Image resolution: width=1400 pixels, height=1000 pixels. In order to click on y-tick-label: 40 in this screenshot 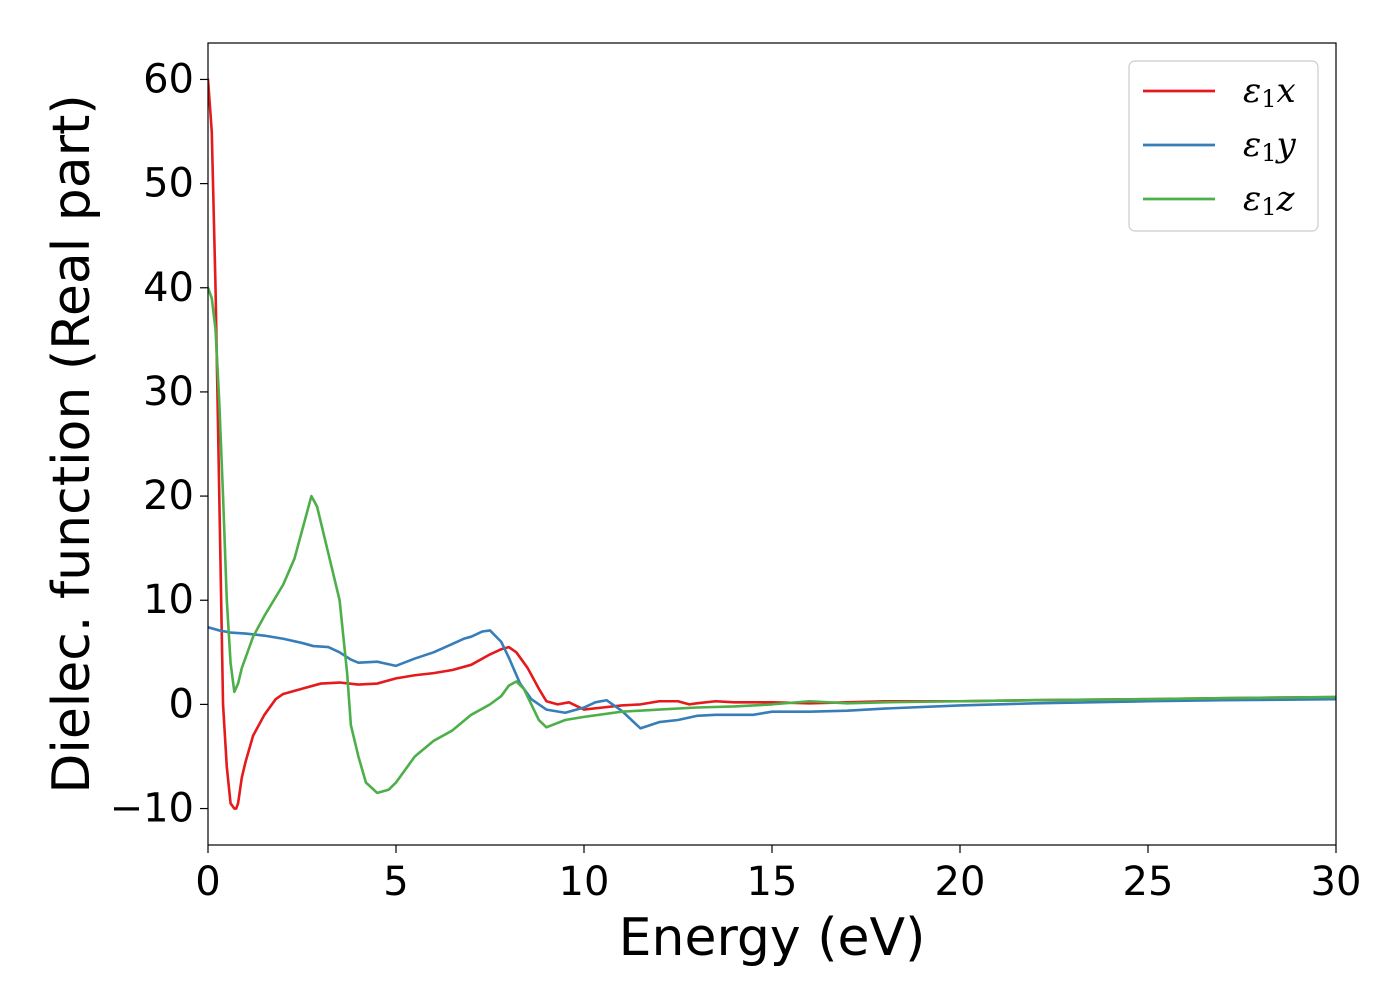, I will do `click(168, 288)`.